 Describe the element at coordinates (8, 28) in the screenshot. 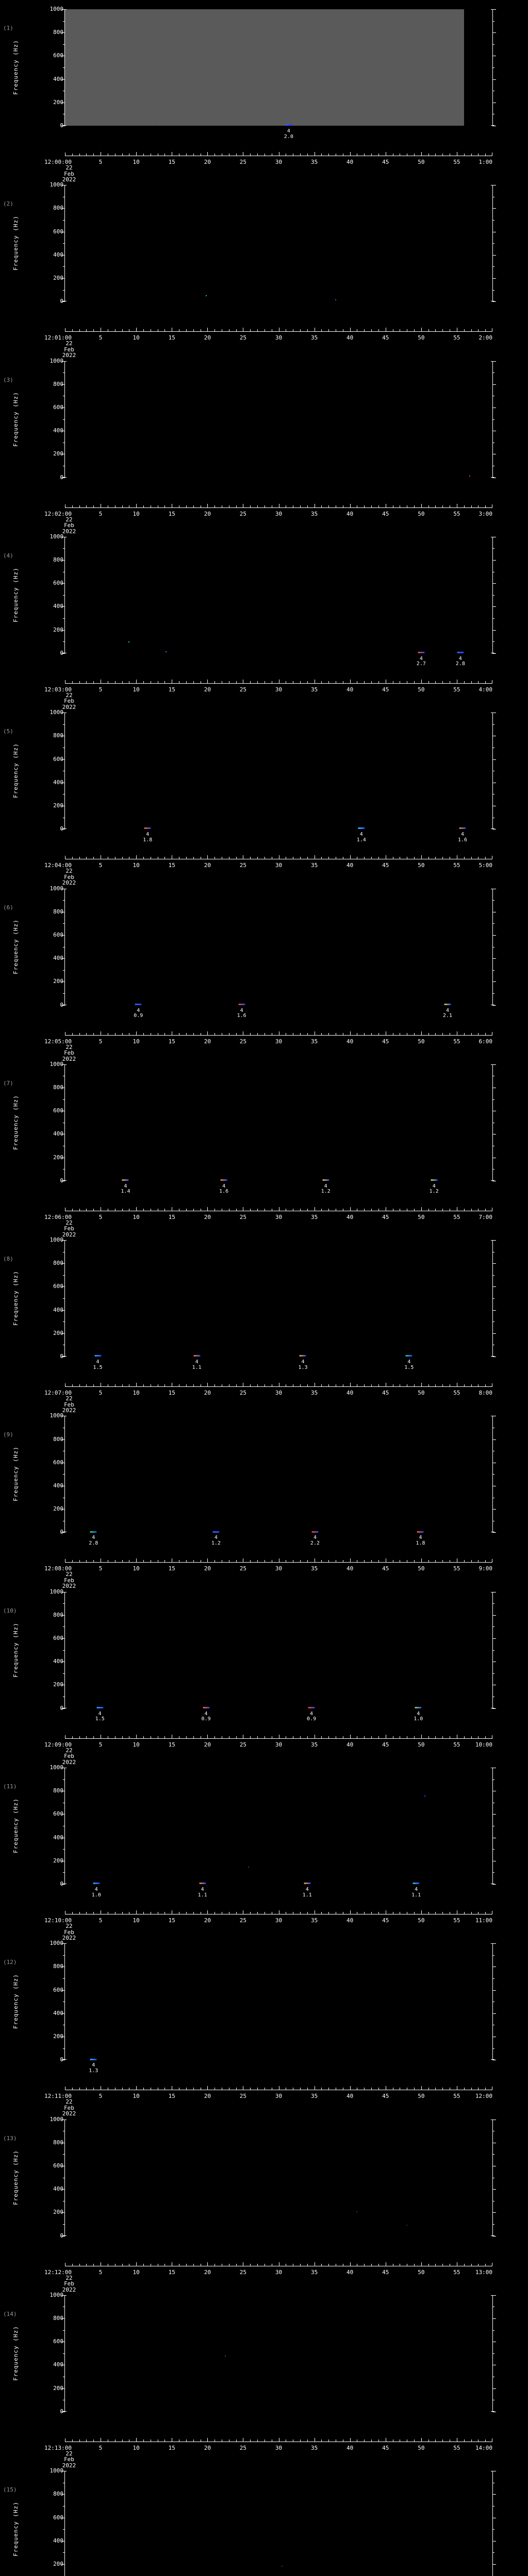

I see `panel-number: (1)` at that location.